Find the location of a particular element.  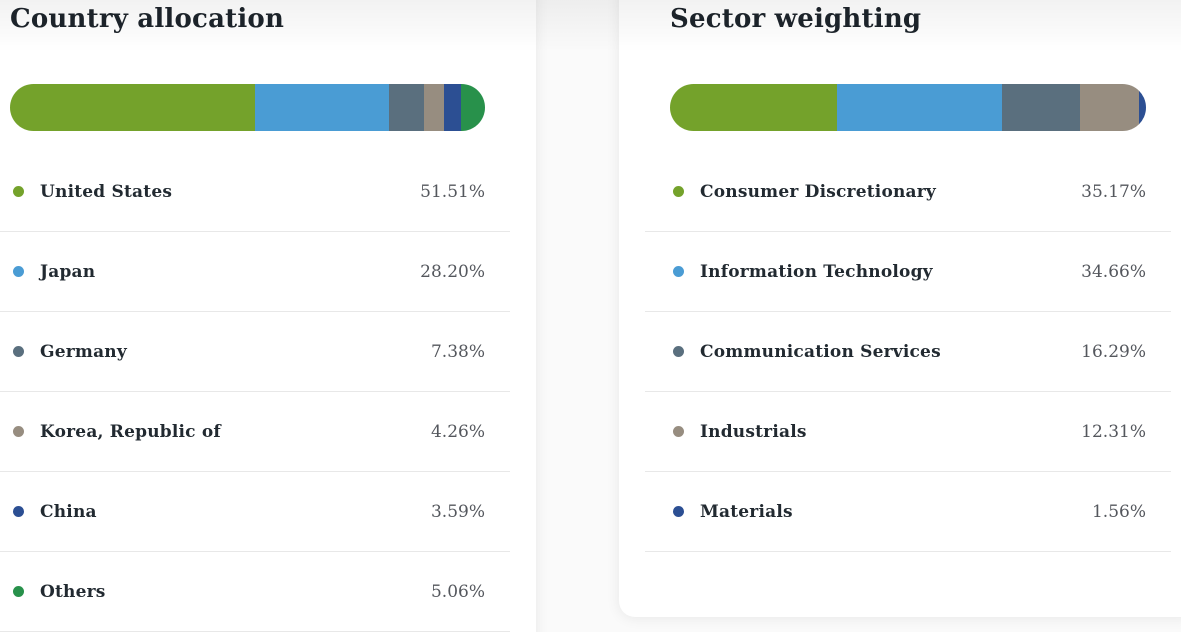

bar-segment-industrials is located at coordinates (1109, 107).